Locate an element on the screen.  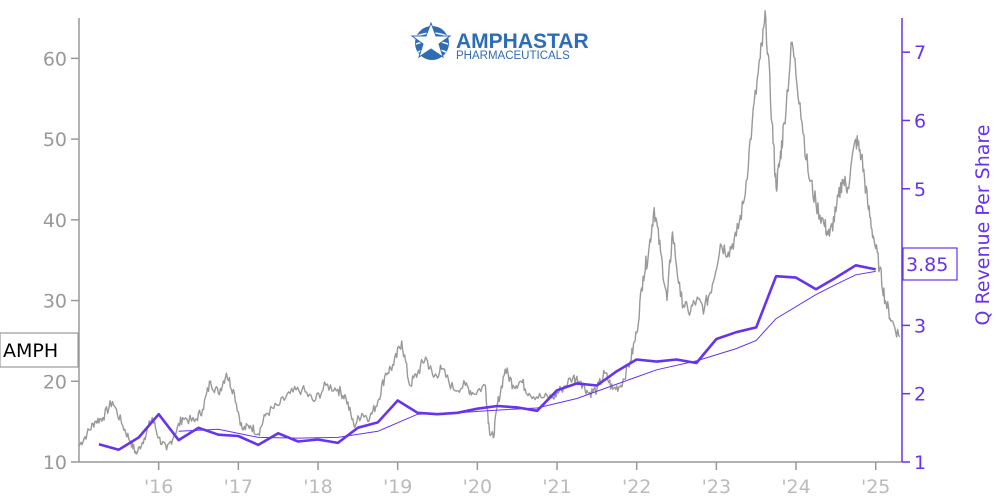
left-tick-label: 40 is located at coordinates (55, 221).